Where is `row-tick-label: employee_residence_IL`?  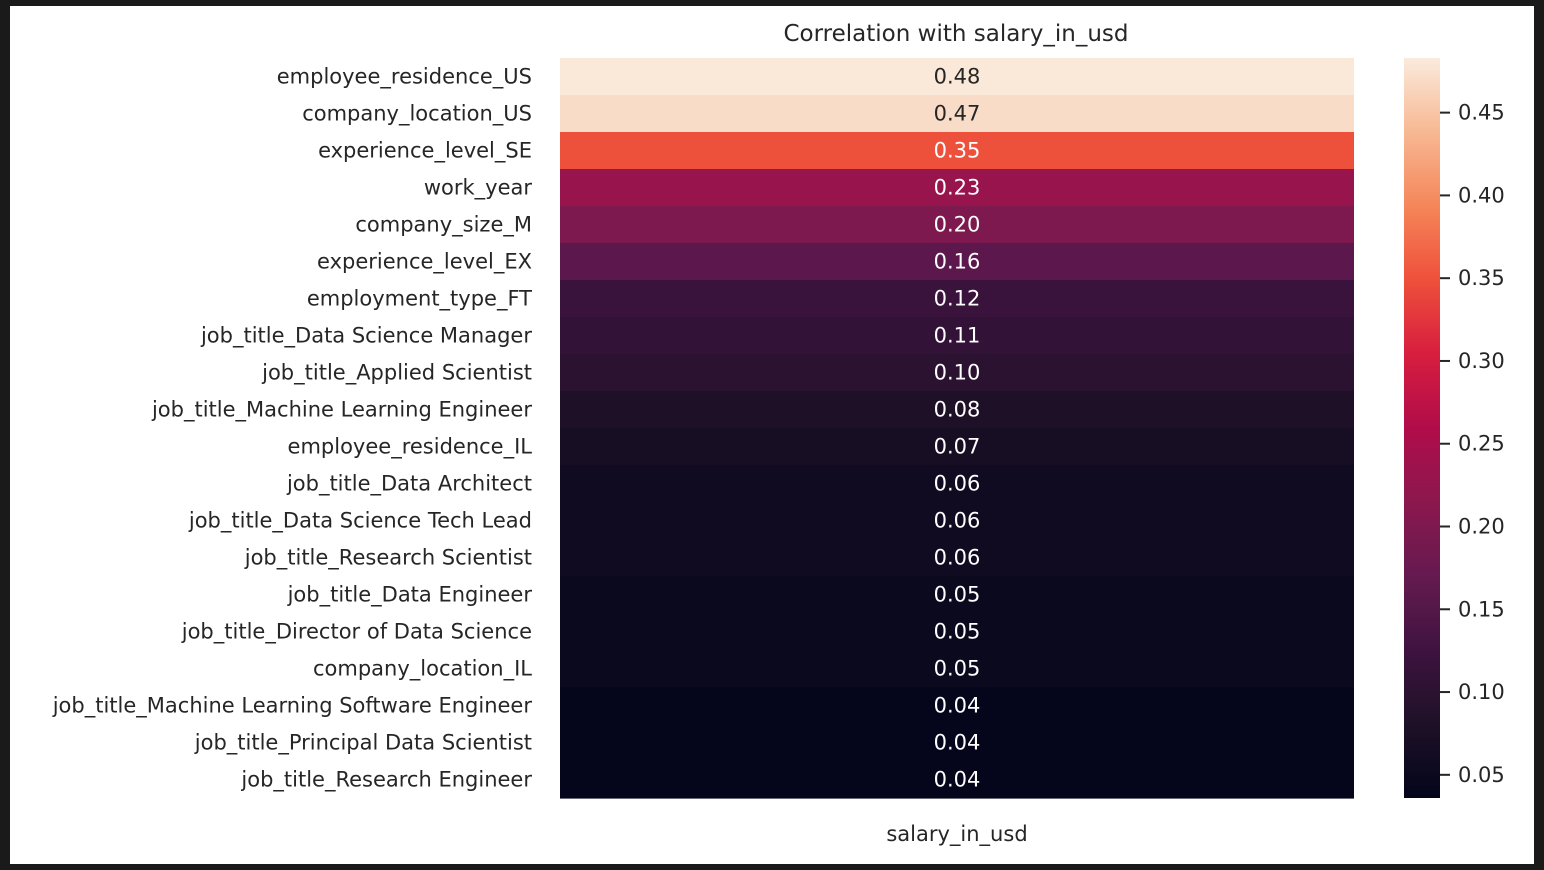
row-tick-label: employee_residence_IL is located at coordinates (410, 447).